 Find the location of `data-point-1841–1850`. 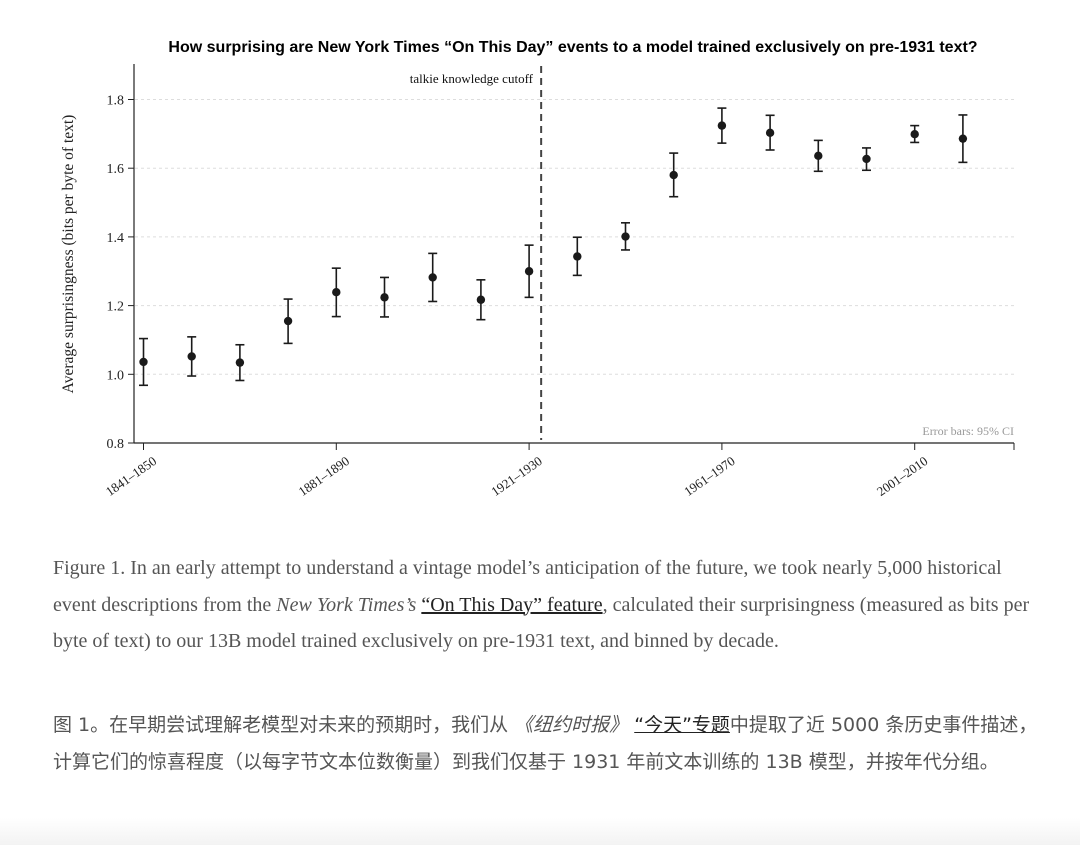

data-point-1841–1850 is located at coordinates (143, 362).